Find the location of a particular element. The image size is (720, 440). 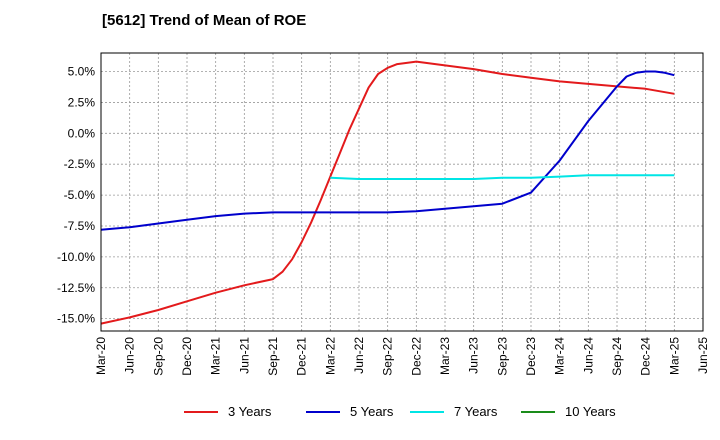

y-tick-label: -5.0% is located at coordinates (80, 195).